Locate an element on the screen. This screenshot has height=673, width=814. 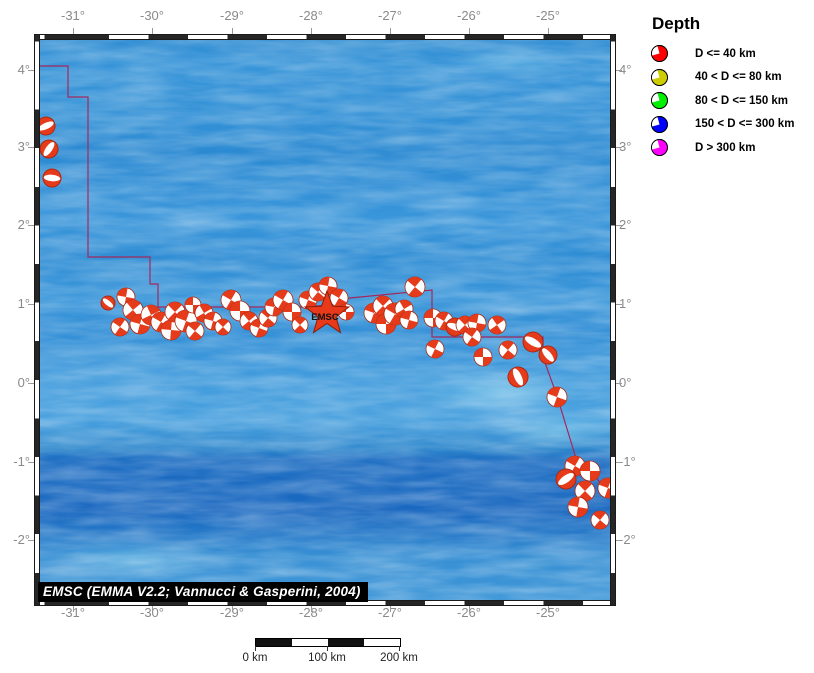
scale-label: 0 km is located at coordinates (255, 658).